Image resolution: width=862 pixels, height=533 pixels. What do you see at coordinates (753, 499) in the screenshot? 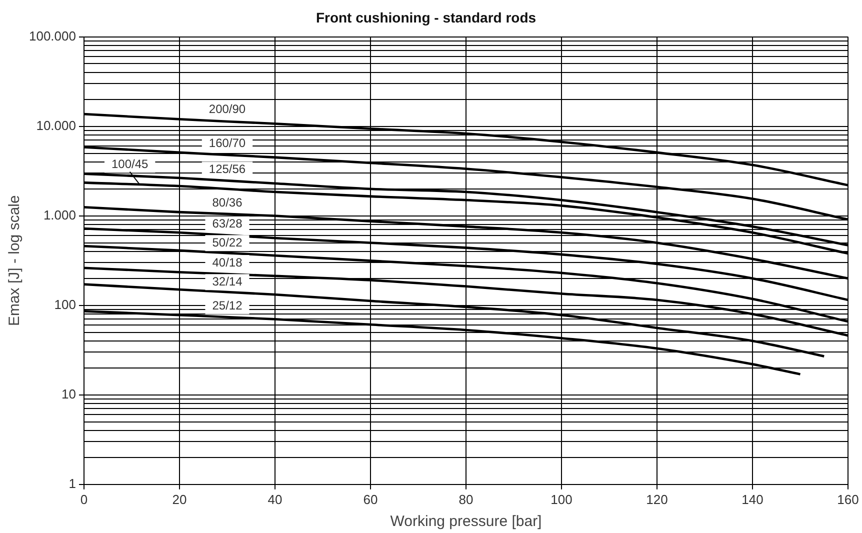
I see `x-tick-label: 140` at bounding box center [753, 499].